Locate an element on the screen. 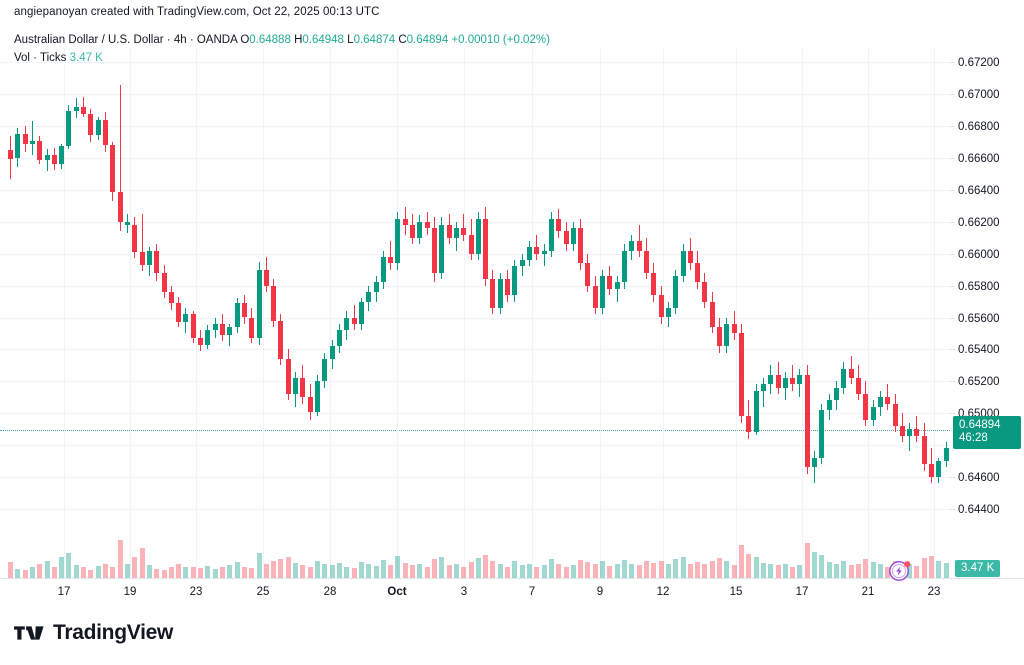 The image size is (1024, 665). lightning-bolt-icon is located at coordinates (900, 570).